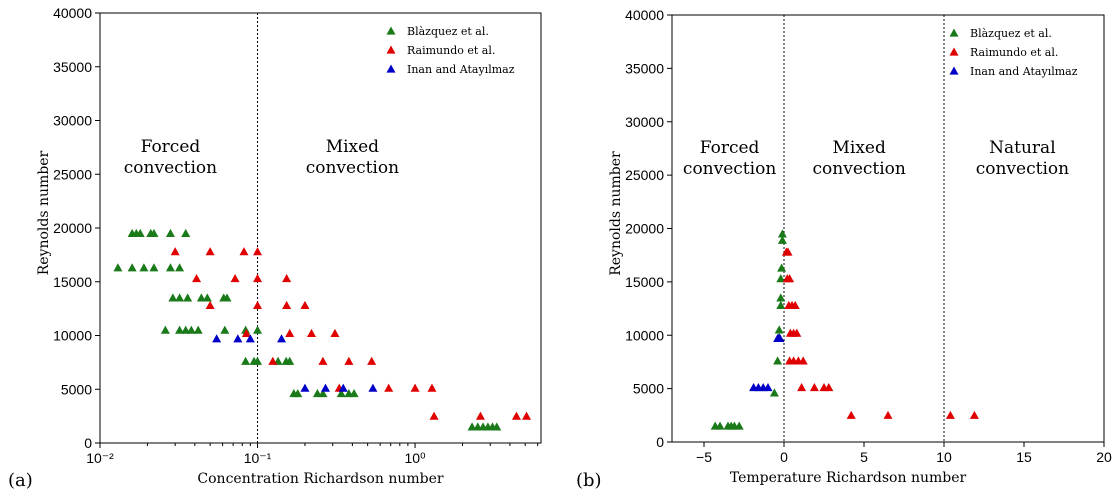 This screenshot has height=496, width=1117. I want to click on y-tick-label: 20000, so click(72, 228).